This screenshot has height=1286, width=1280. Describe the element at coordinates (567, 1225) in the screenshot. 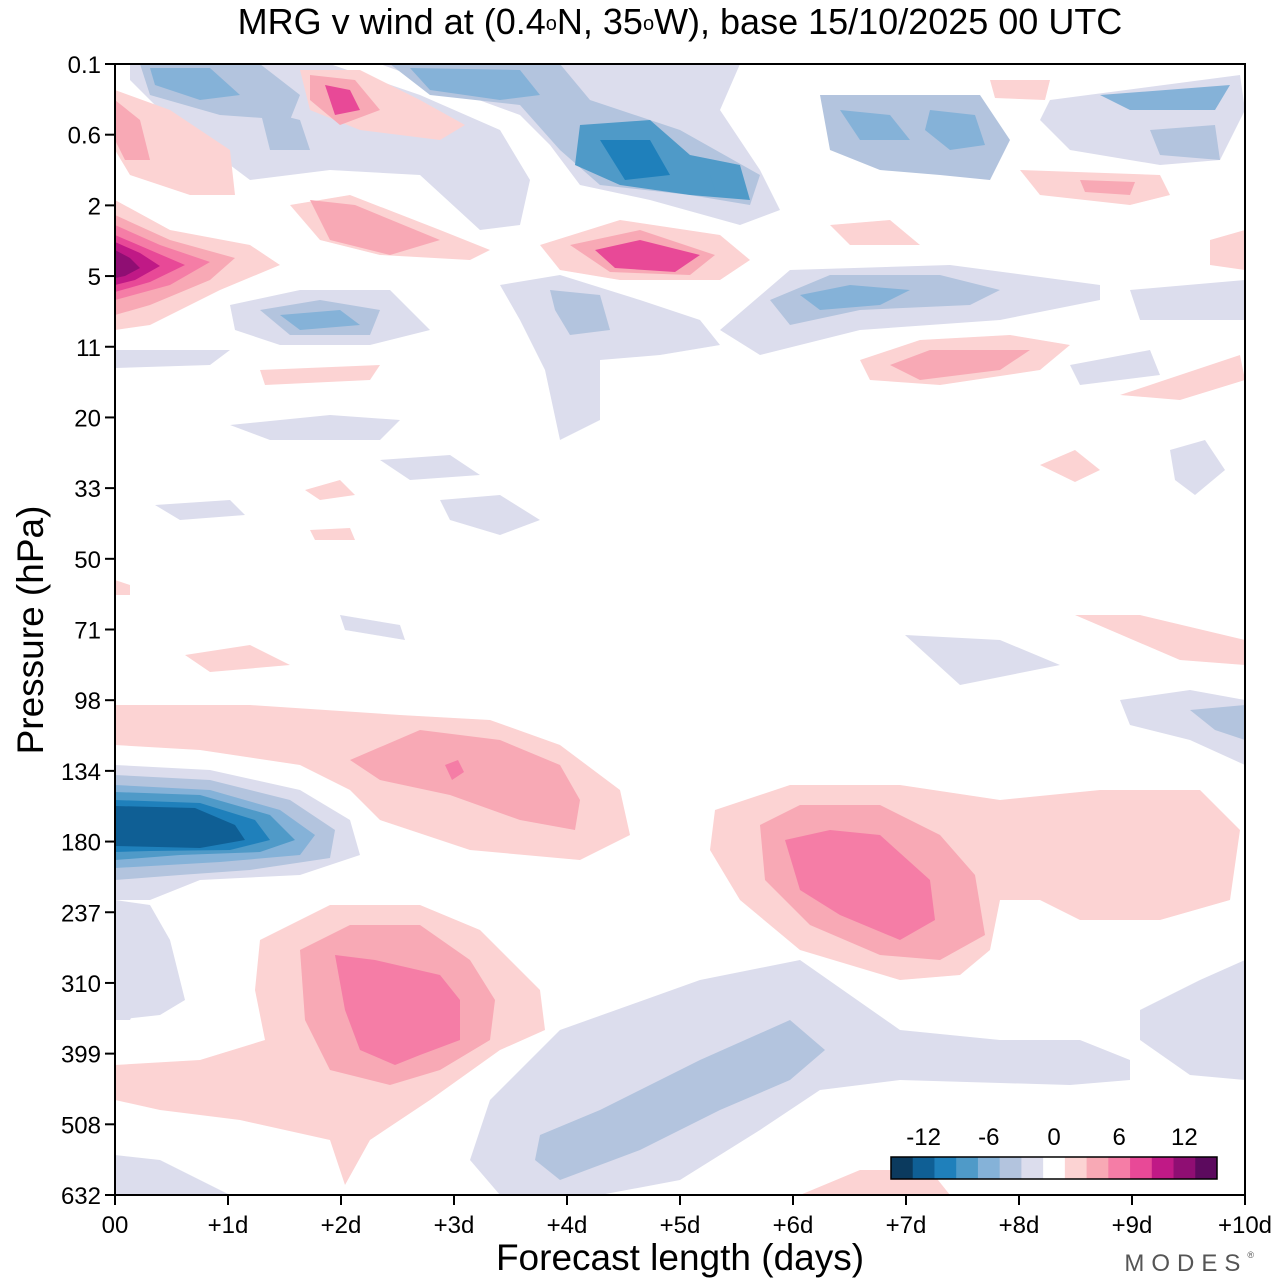

I see `x-tick-label: +4d` at that location.